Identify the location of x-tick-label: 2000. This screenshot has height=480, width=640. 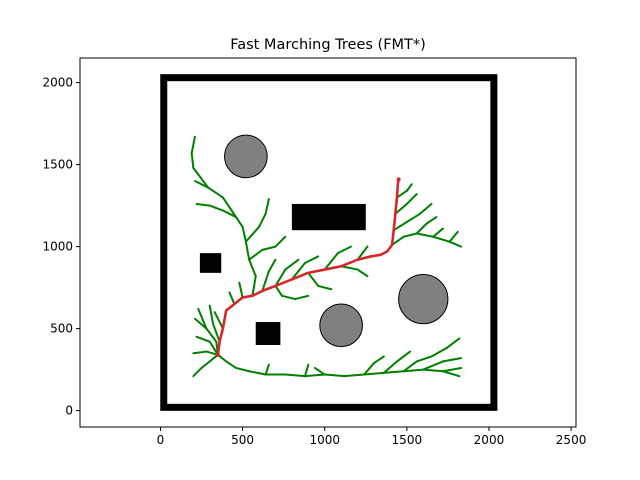
(489, 440).